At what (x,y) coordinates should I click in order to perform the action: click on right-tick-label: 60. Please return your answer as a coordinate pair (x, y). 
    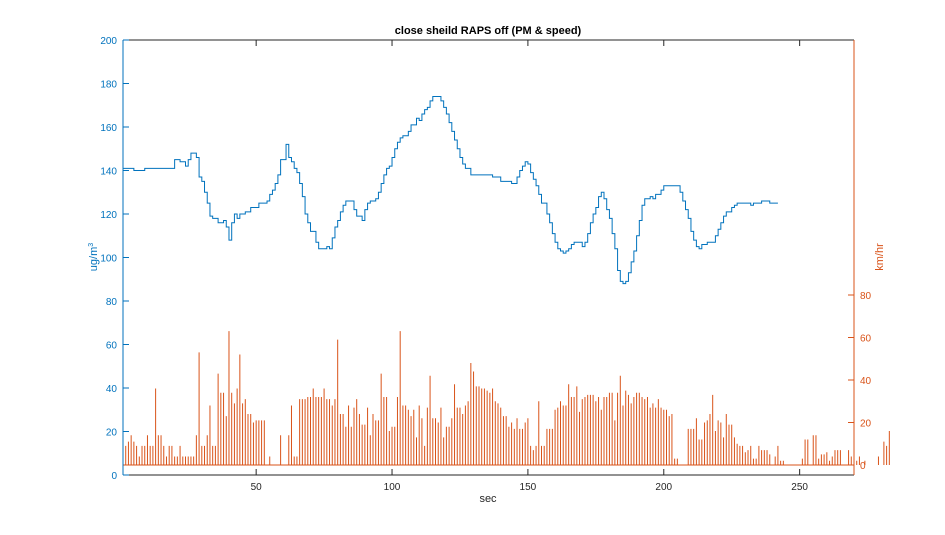
    Looking at the image, I should click on (866, 339).